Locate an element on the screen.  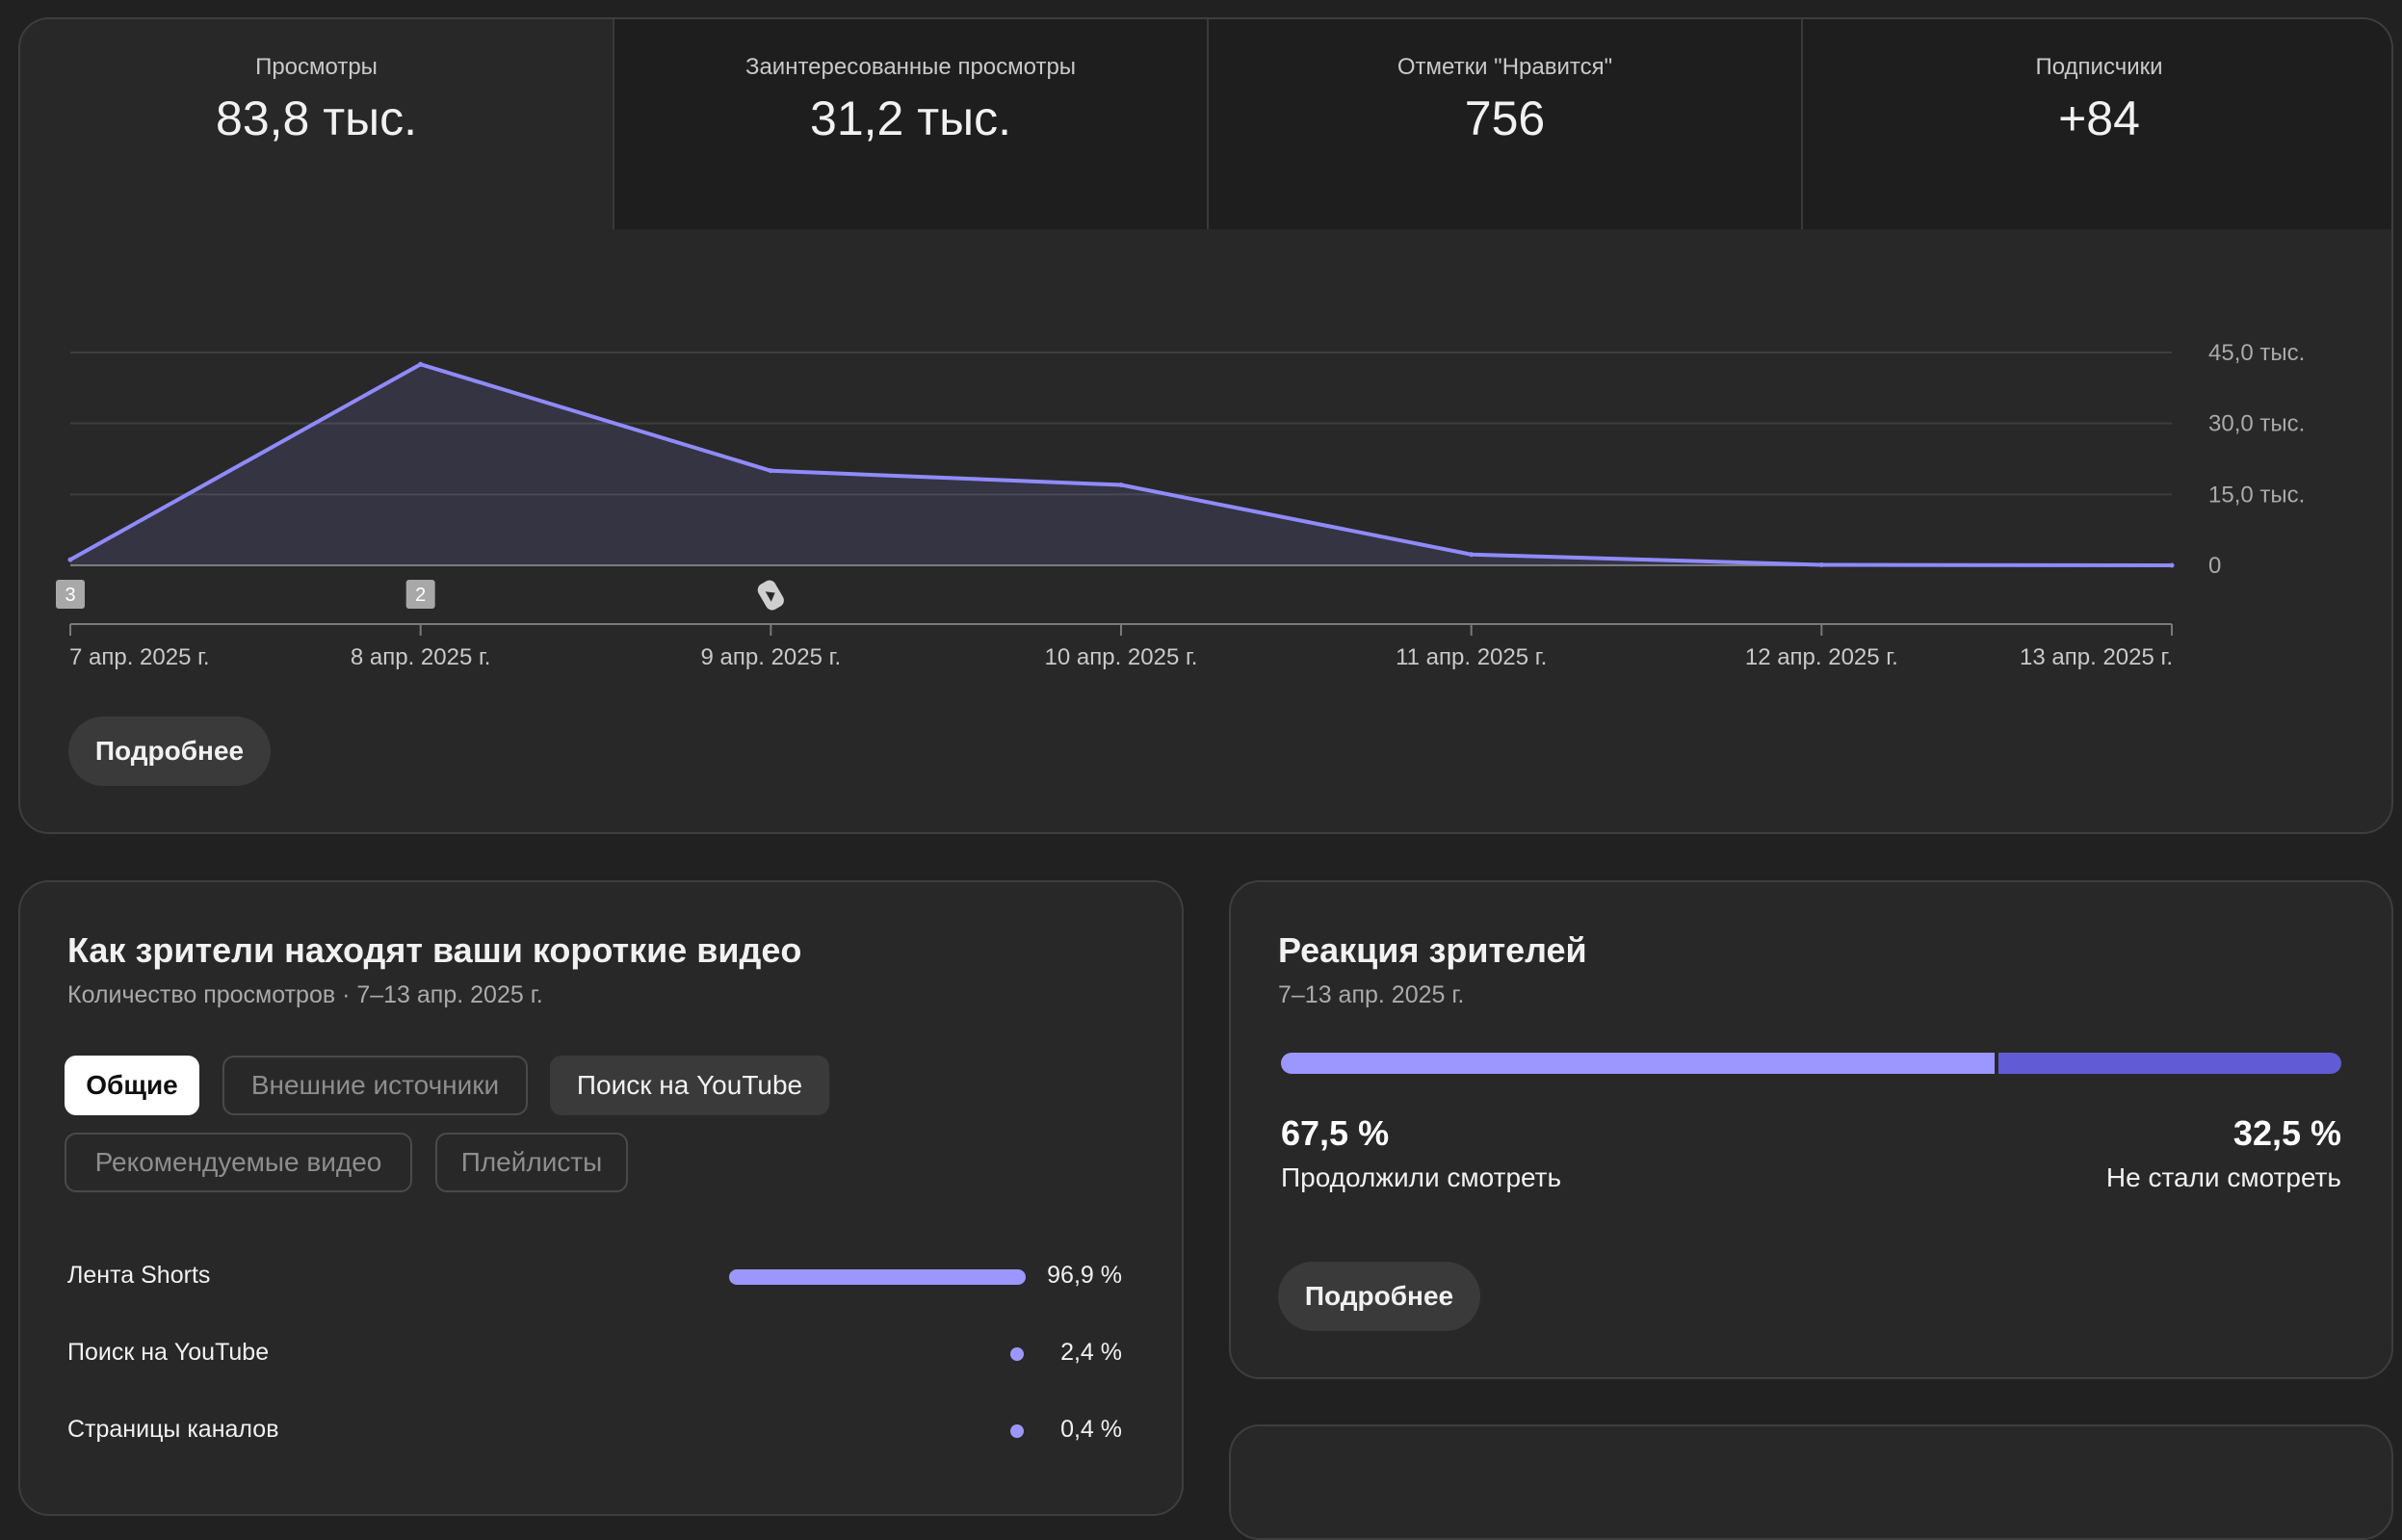
x-tick-label-1: 8 апр. 2025 г. is located at coordinates (421, 657).